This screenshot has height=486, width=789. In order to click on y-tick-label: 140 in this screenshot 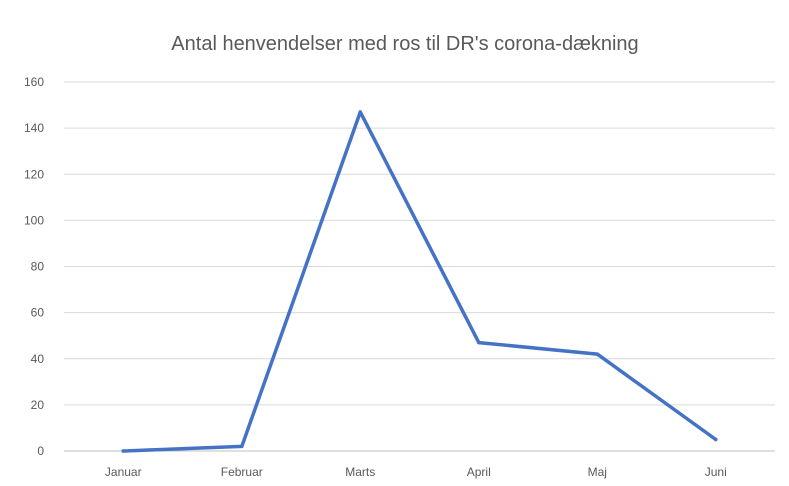, I will do `click(34, 128)`.